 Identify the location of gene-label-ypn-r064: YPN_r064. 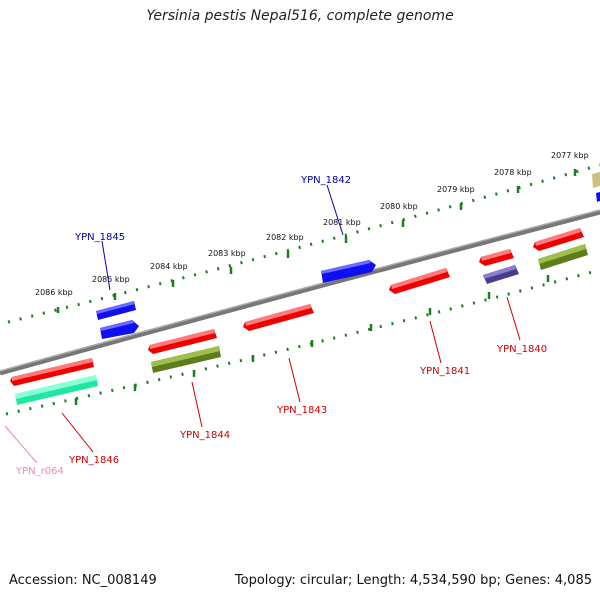
(39, 471).